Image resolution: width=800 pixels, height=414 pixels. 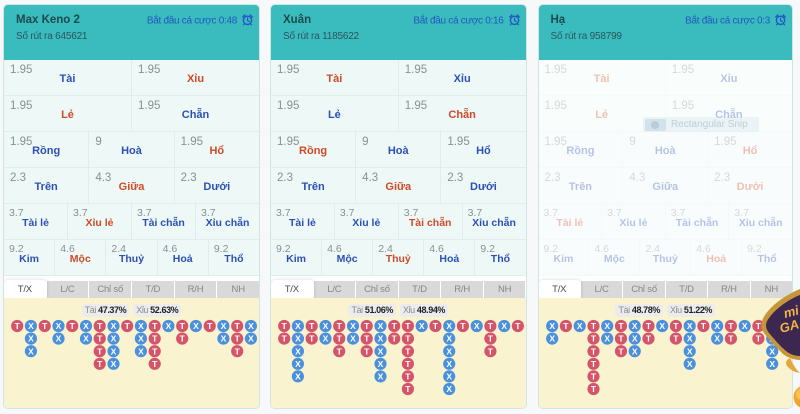 I want to click on svg-text: mi, so click(x=791, y=311).